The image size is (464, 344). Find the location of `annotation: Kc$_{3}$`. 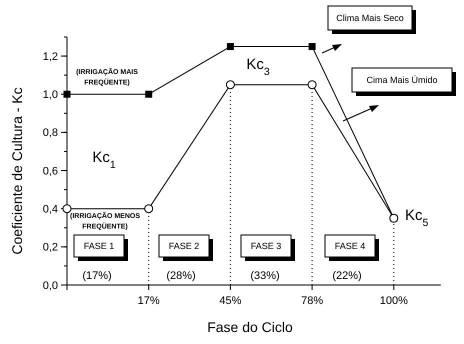

annotation: Kc$_{3}$ is located at coordinates (258, 67).